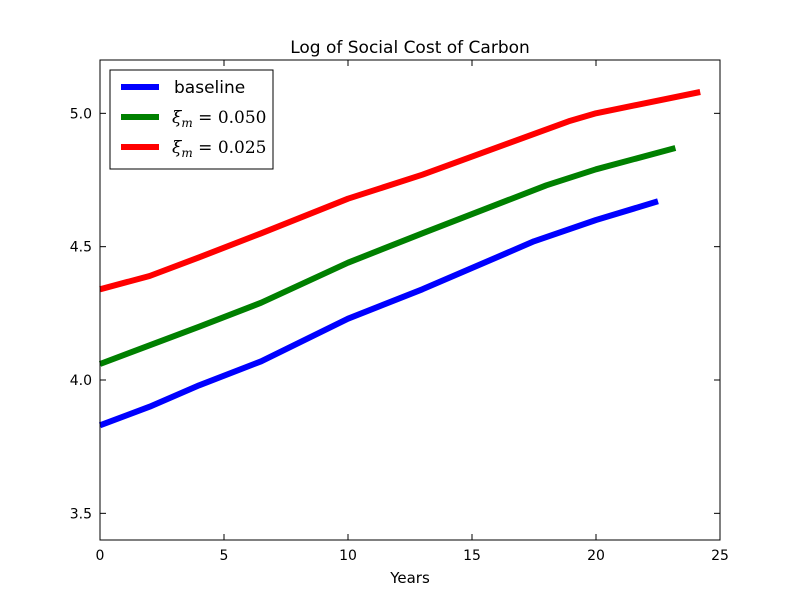  Describe the element at coordinates (219, 149) in the screenshot. I see `legend-label-2: ξm = 0.025` at that location.